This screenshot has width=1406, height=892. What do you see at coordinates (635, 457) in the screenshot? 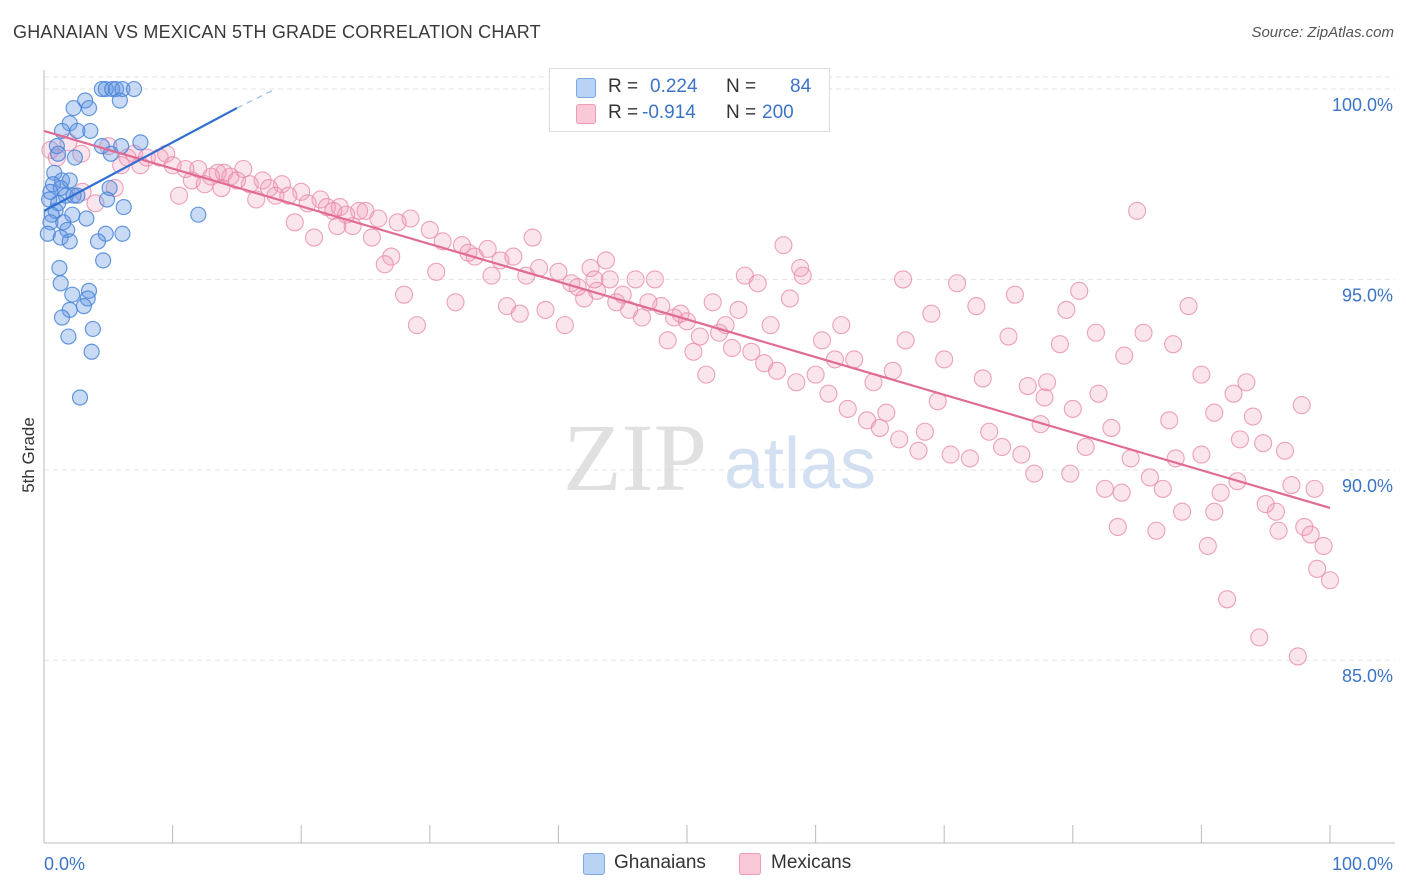
I see `watermark-zip: ZIP` at bounding box center [635, 457].